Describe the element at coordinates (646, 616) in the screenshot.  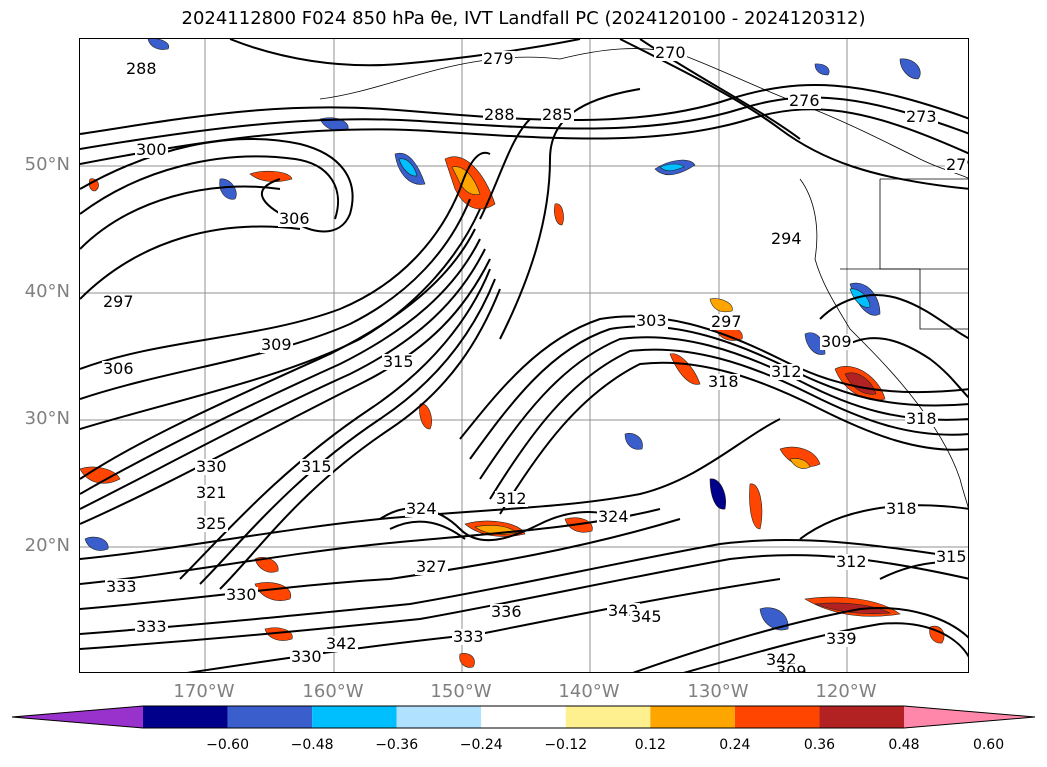
I see `contour-label: 345` at that location.